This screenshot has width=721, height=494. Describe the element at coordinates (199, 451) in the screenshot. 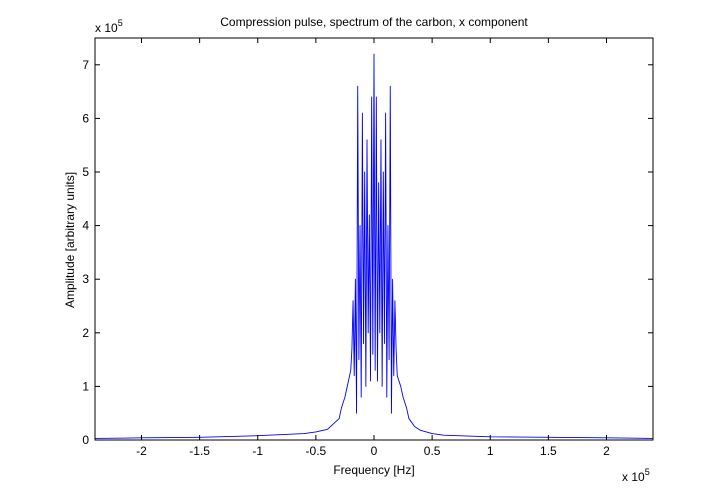

I see `x-tick-label: -1.5` at that location.